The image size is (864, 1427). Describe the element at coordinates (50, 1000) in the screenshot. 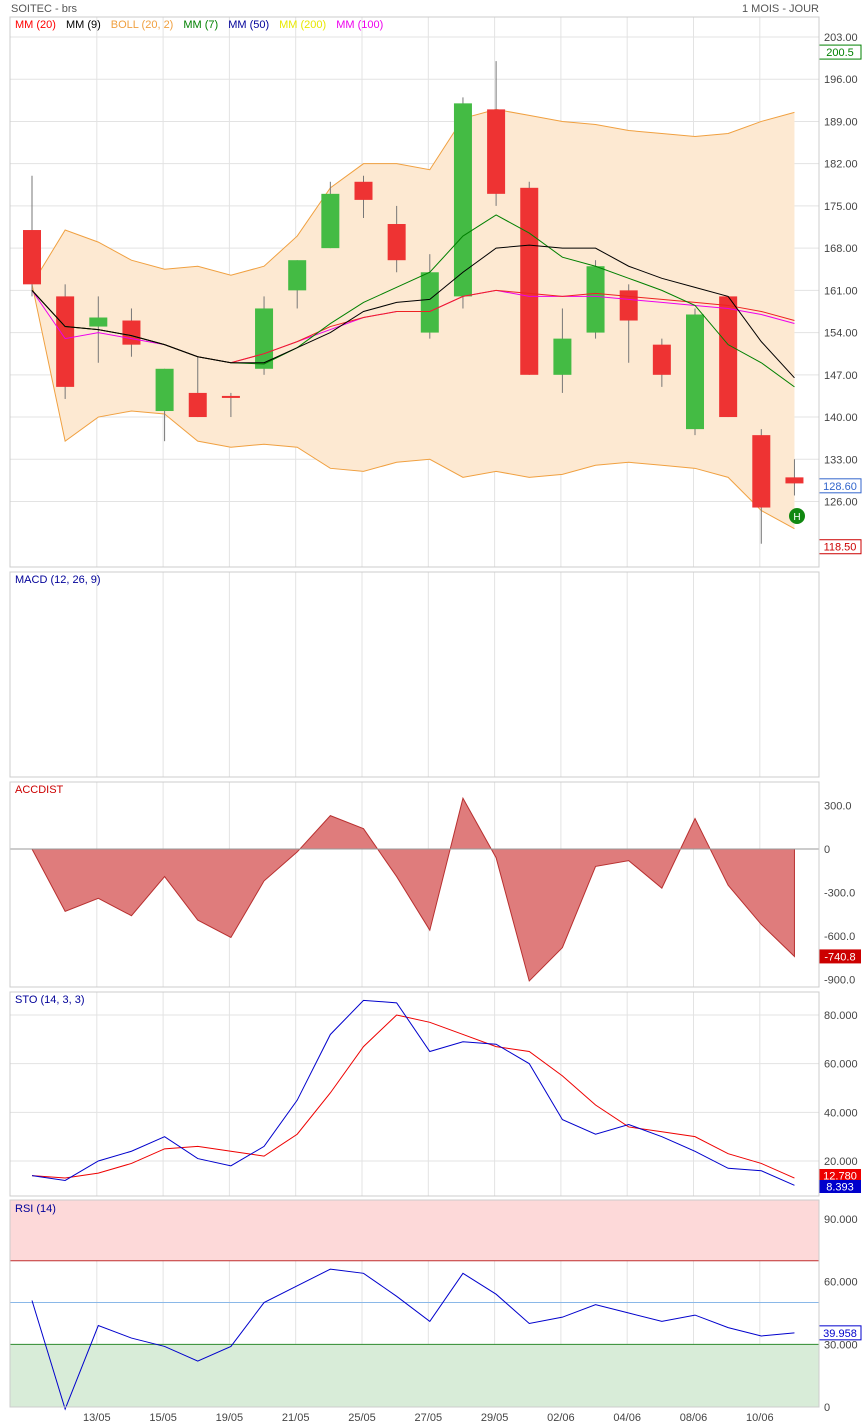

I see `sto-panel-title: STO (14, 3, 3)` at that location.